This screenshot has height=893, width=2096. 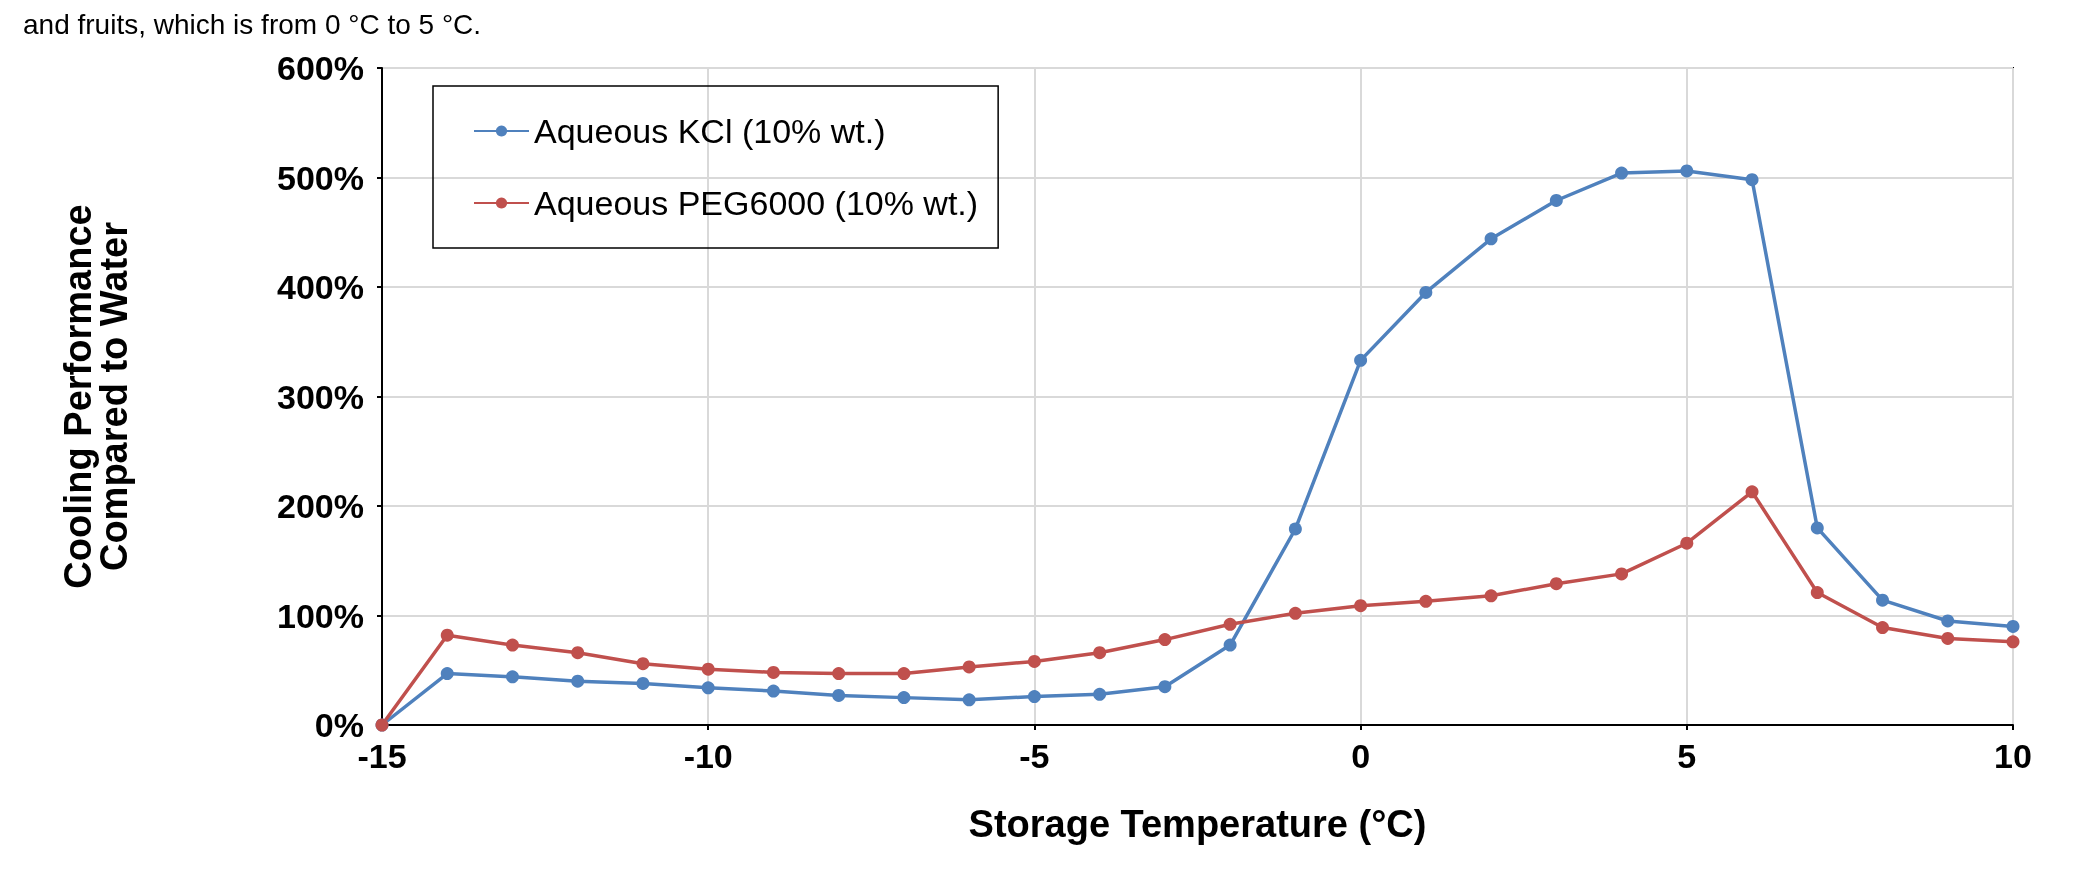 I want to click on legend-label: Aqueous KCl (10% wt.), so click(x=710, y=131).